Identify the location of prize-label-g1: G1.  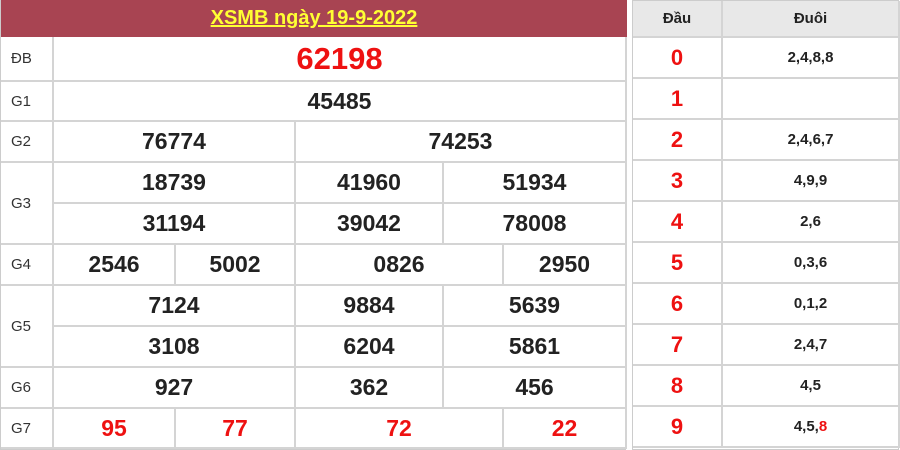
(27, 102).